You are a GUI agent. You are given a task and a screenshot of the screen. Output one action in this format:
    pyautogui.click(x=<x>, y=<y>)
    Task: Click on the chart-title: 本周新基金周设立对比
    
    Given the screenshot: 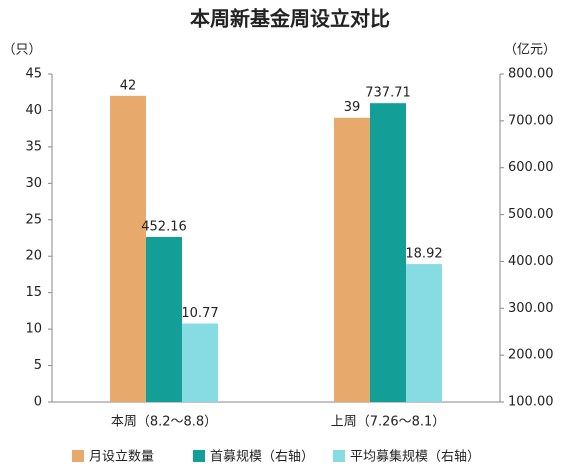 What is the action you would take?
    pyautogui.click(x=290, y=19)
    